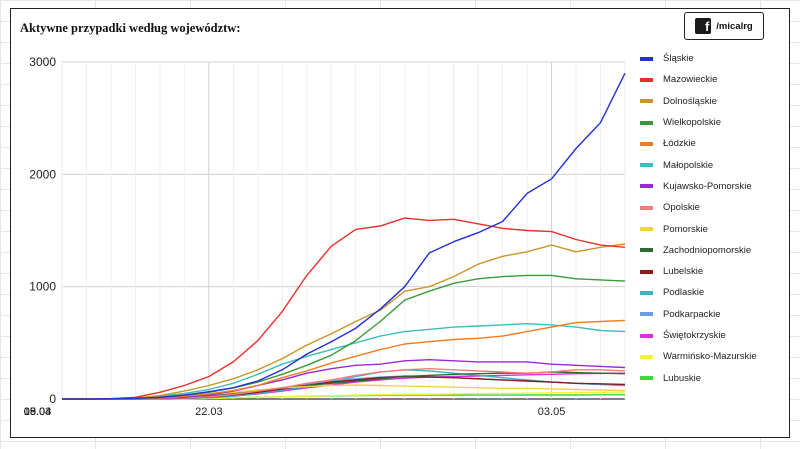  What do you see at coordinates (692, 123) in the screenshot?
I see `legend-label: Wielkopolskie` at bounding box center [692, 123].